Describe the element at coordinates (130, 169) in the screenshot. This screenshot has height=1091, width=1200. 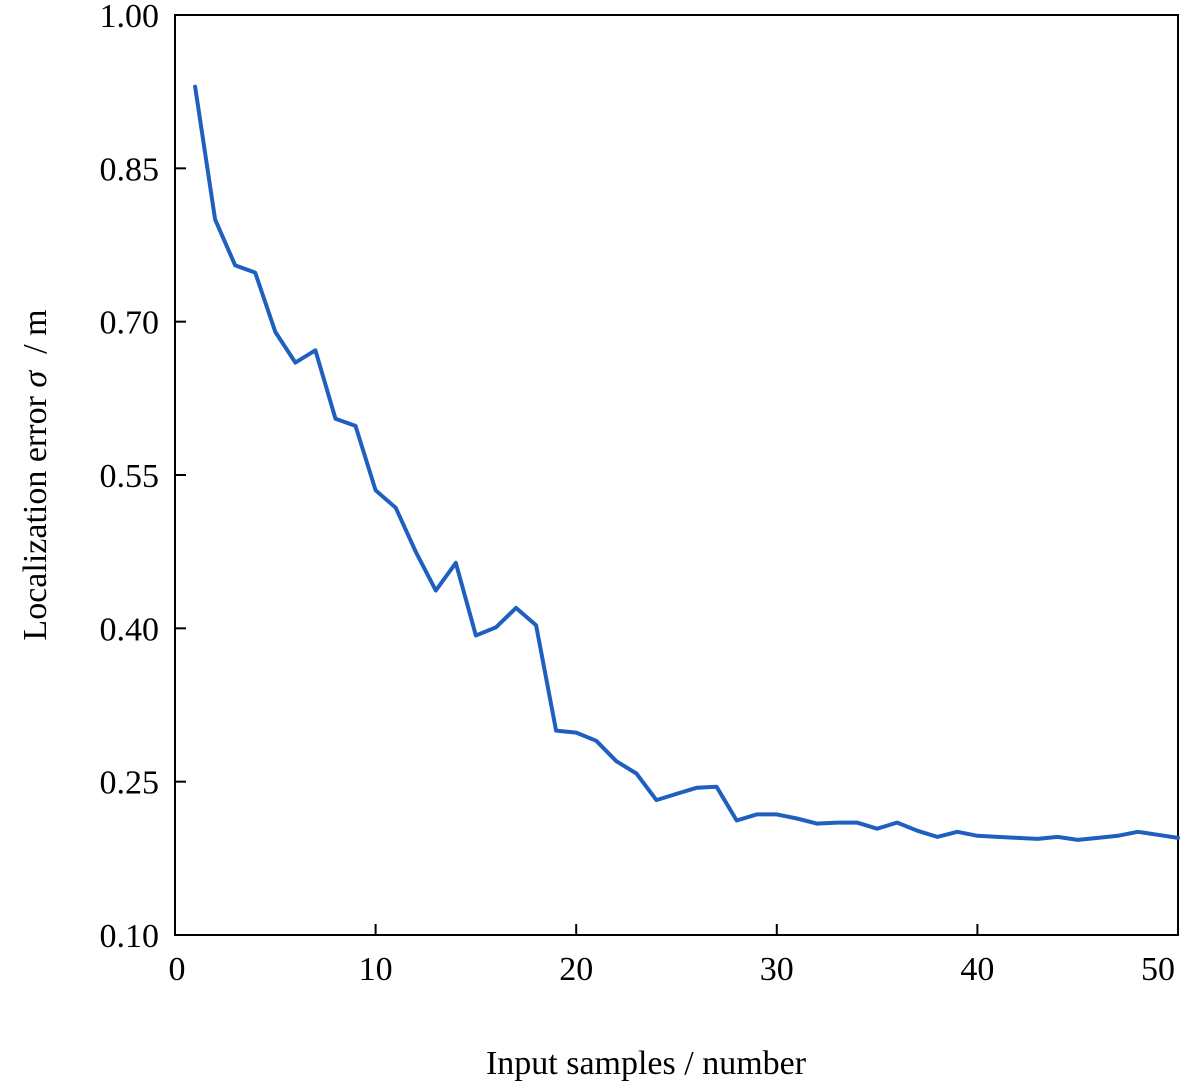
I see `y-tick-label: 0.85` at that location.